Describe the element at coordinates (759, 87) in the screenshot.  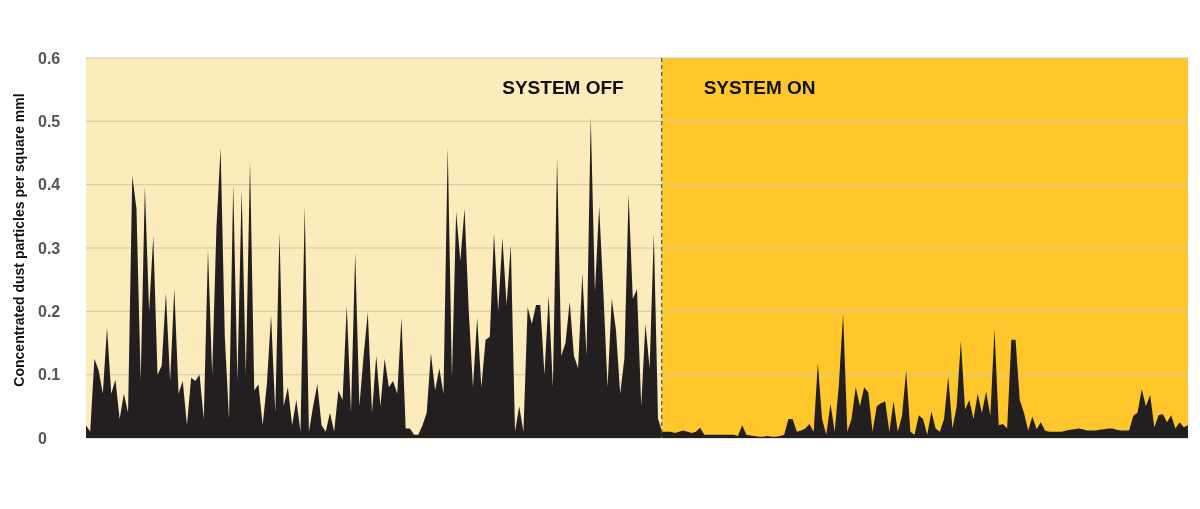
I see `annotation: SYSTEM ON` at that location.